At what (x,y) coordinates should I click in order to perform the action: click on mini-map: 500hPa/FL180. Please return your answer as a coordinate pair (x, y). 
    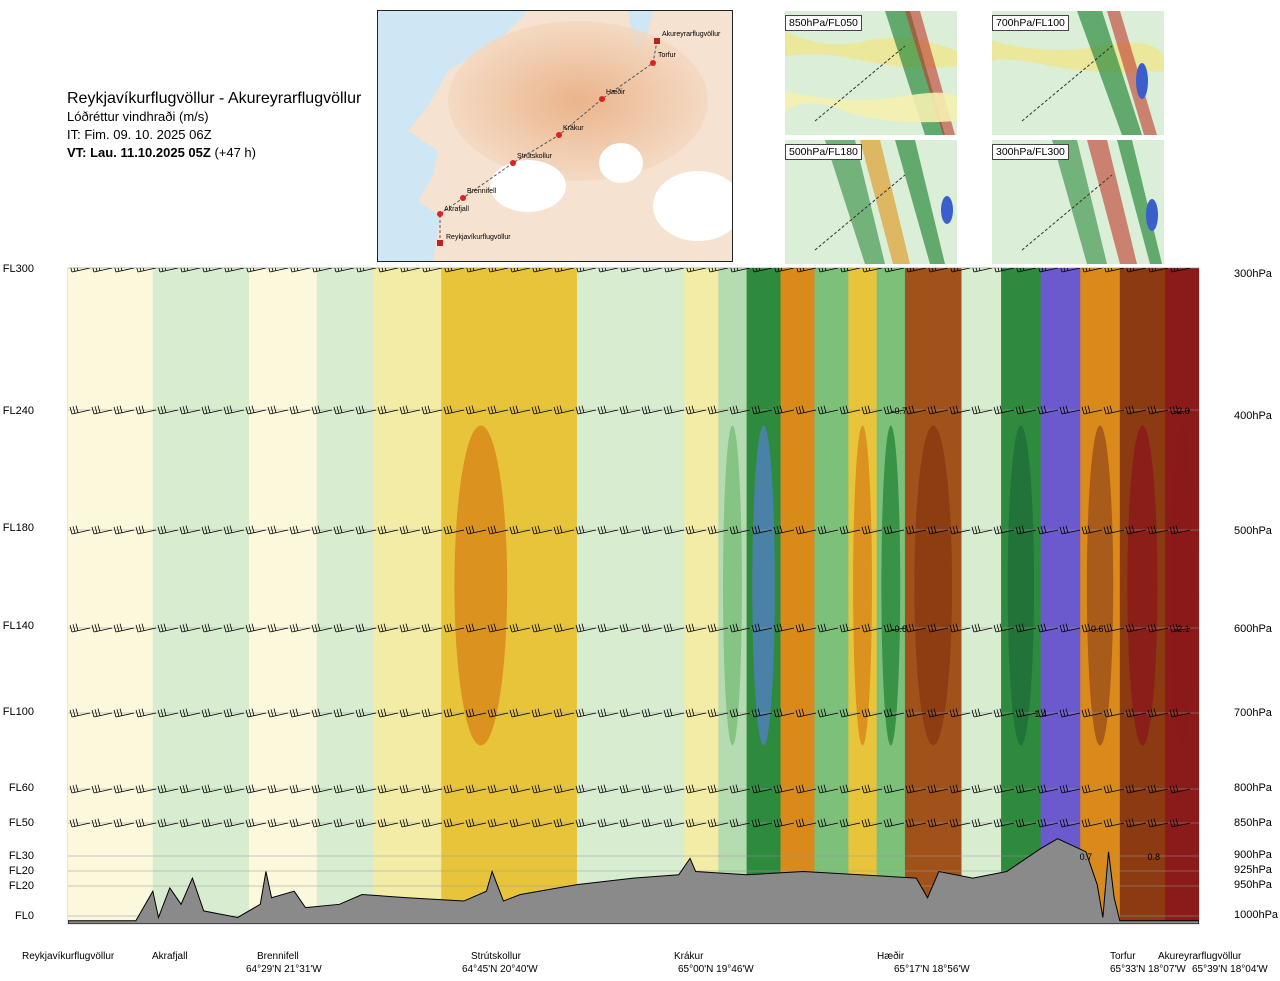
    Looking at the image, I should click on (871, 202).